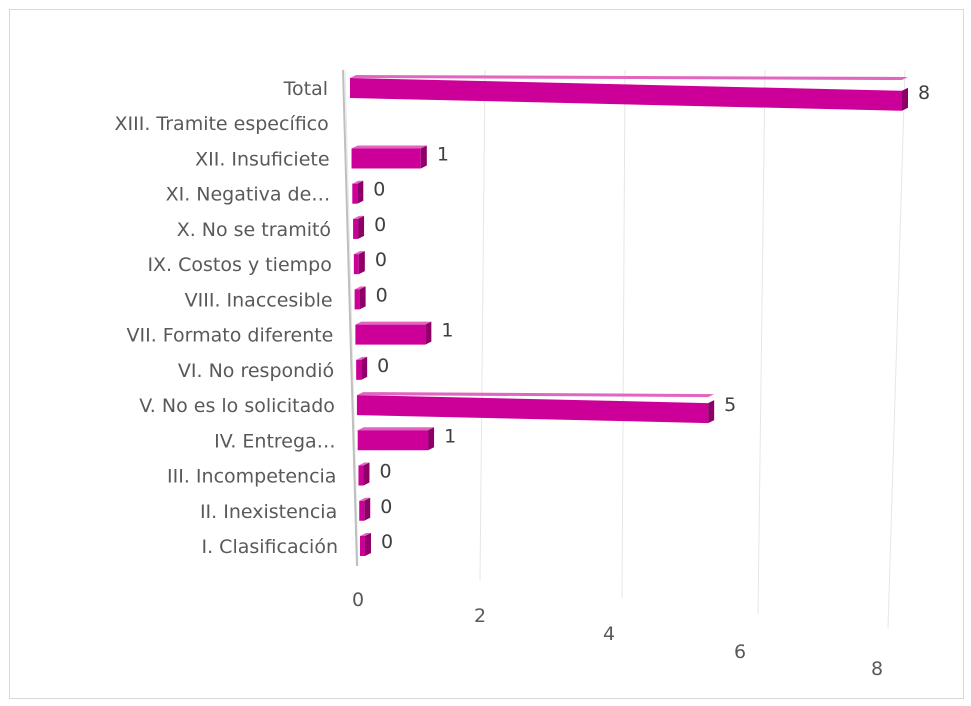 This screenshot has width=971, height=706. What do you see at coordinates (730, 405) in the screenshot?
I see `data-label: 5` at bounding box center [730, 405].